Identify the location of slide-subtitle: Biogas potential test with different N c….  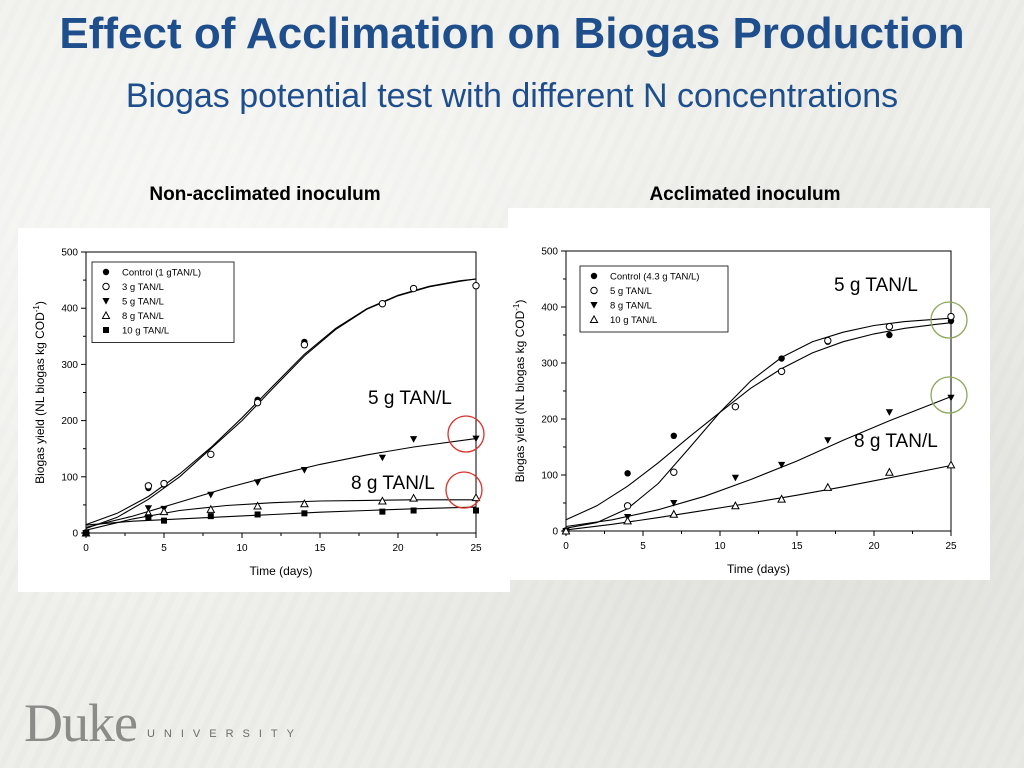
(512, 96).